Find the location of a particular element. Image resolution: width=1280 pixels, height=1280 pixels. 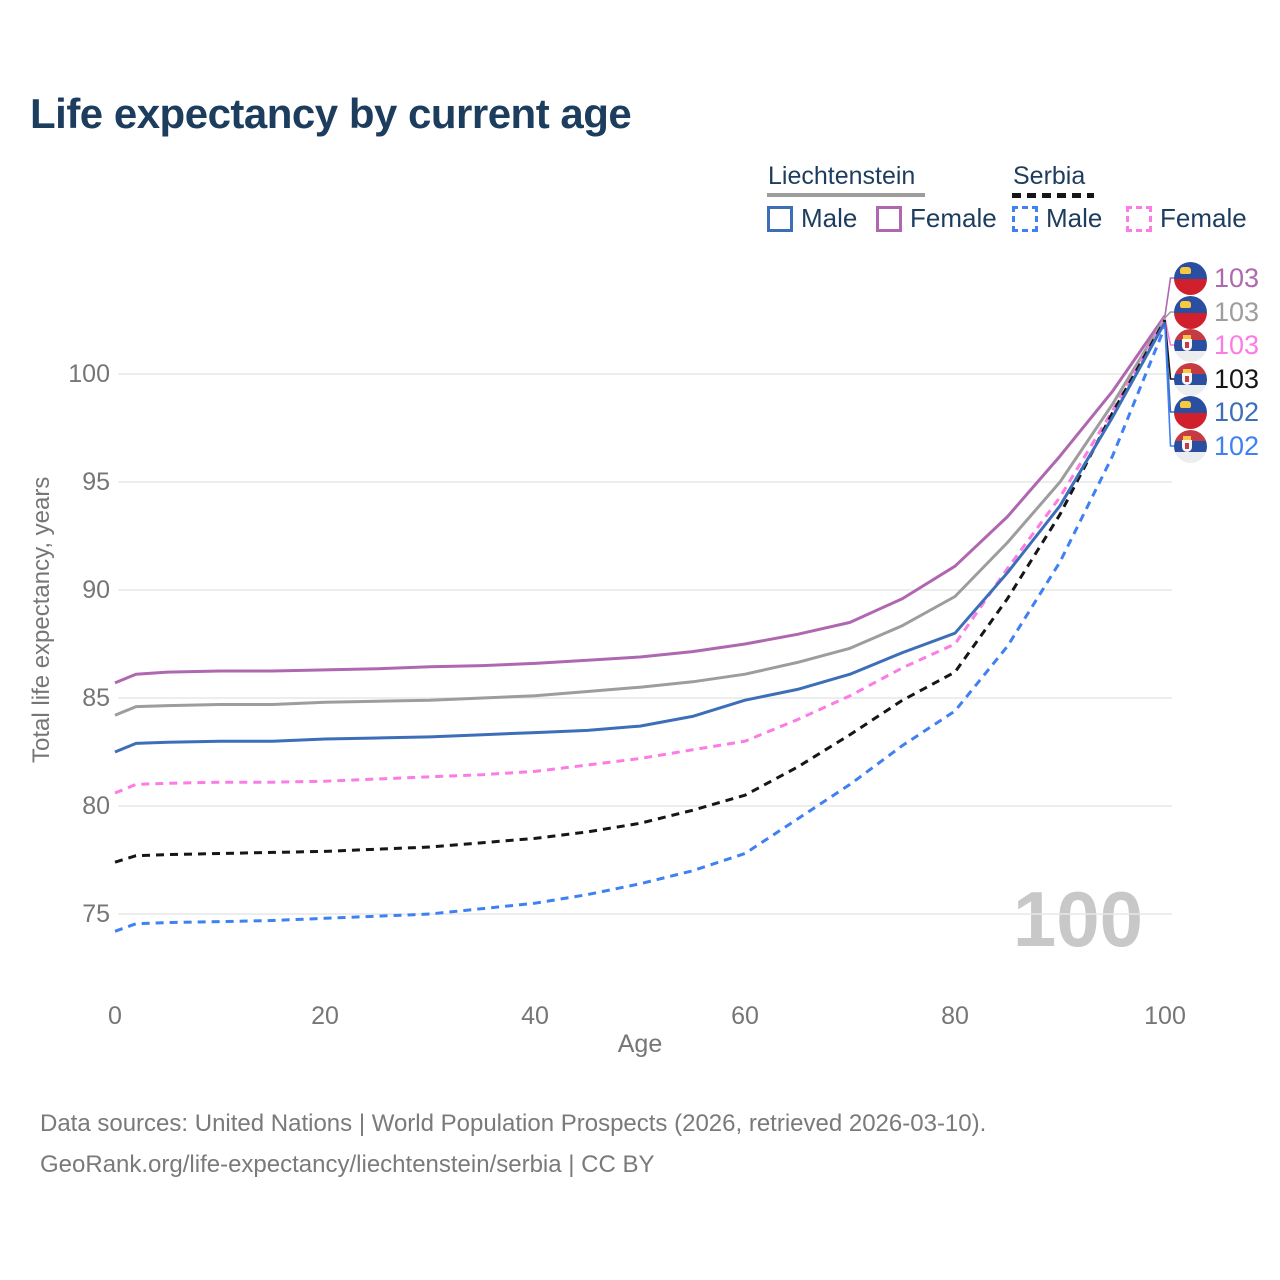

end-label-row-liechtenstein-male: 102 is located at coordinates (1217, 412).